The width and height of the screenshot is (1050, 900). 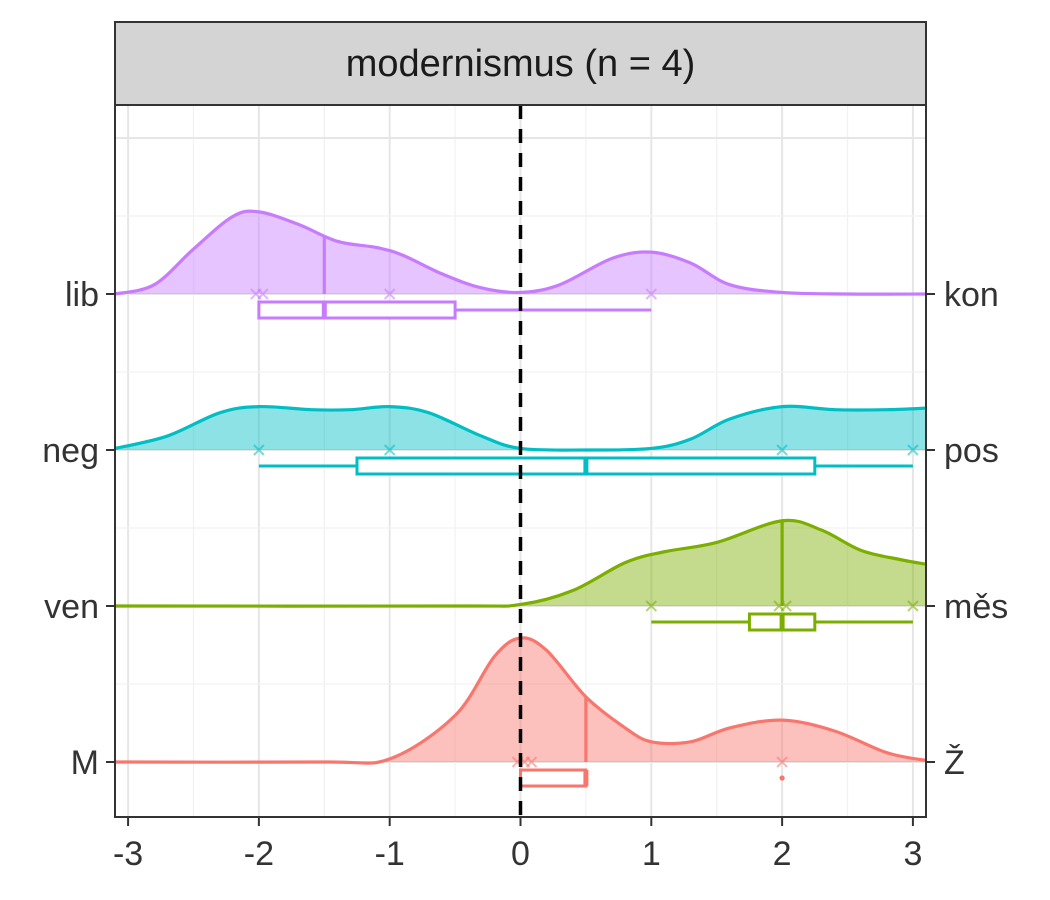 What do you see at coordinates (85, 763) in the screenshot?
I see `y-tick-label-left: M` at bounding box center [85, 763].